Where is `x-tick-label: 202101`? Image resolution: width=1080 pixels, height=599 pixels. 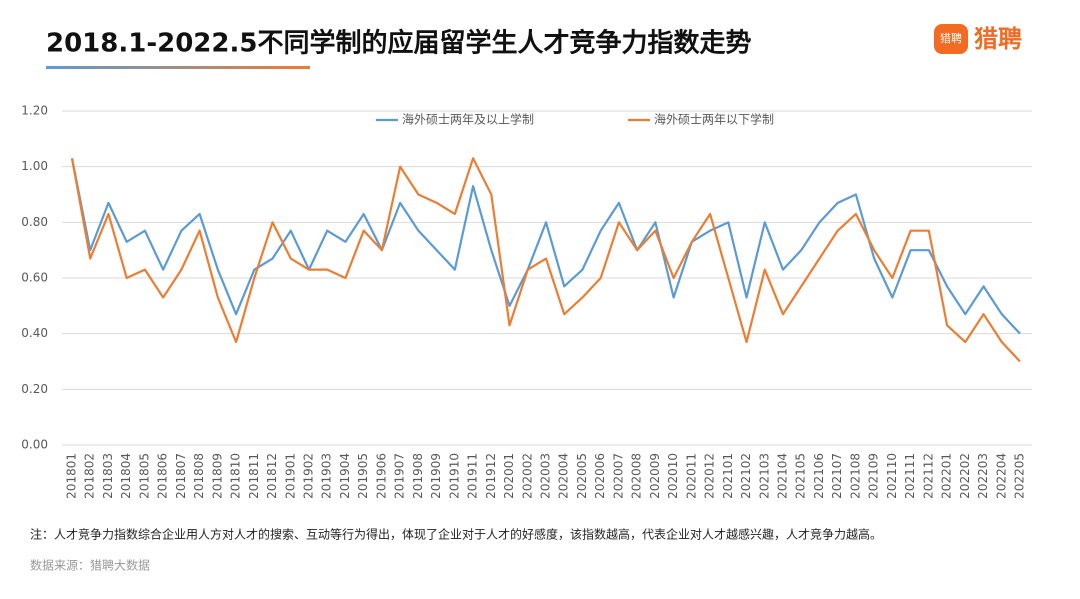 x-tick-label: 202101 is located at coordinates (728, 476).